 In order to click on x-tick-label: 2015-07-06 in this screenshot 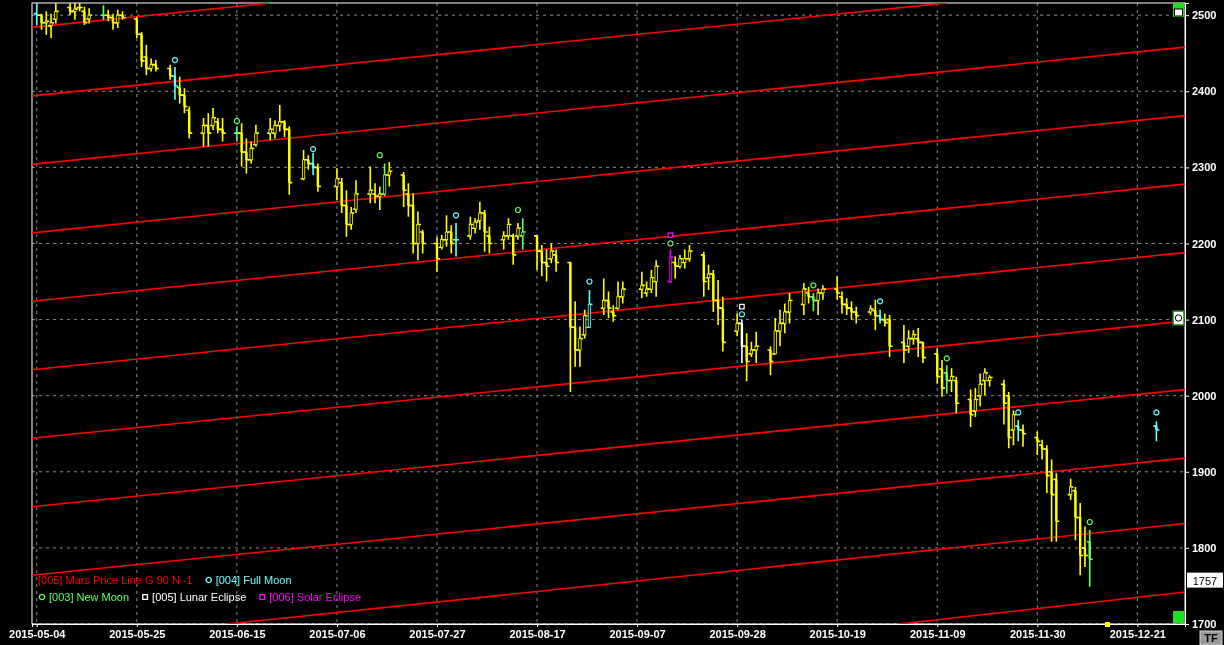, I will do `click(337, 633)`.